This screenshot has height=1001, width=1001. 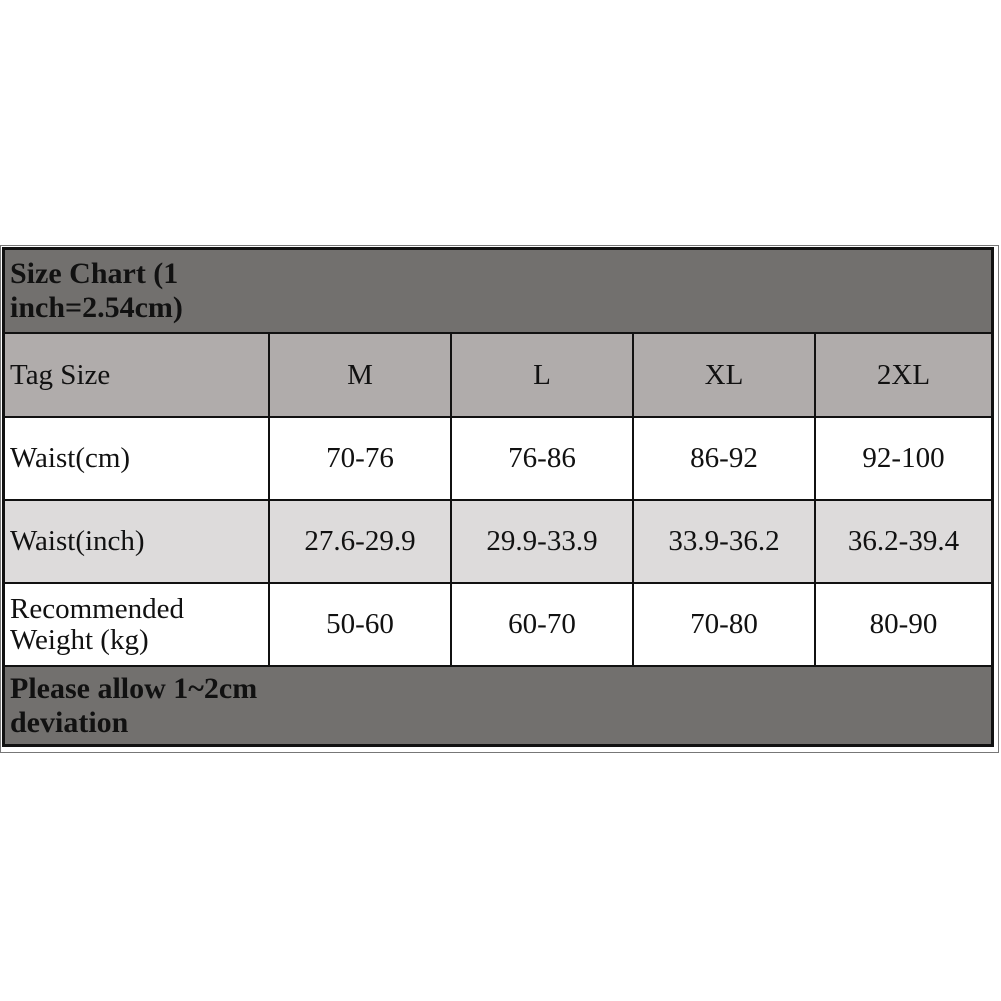 What do you see at coordinates (541, 375) in the screenshot?
I see `size-l: L` at bounding box center [541, 375].